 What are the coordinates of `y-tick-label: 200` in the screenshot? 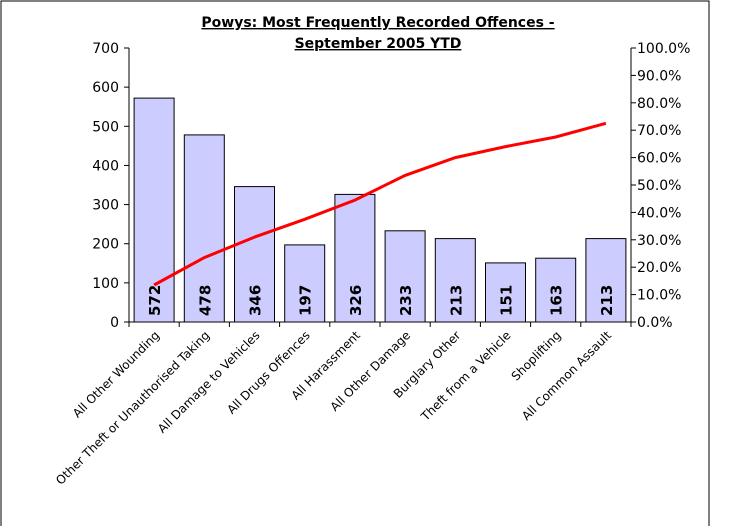 It's located at (105, 245).